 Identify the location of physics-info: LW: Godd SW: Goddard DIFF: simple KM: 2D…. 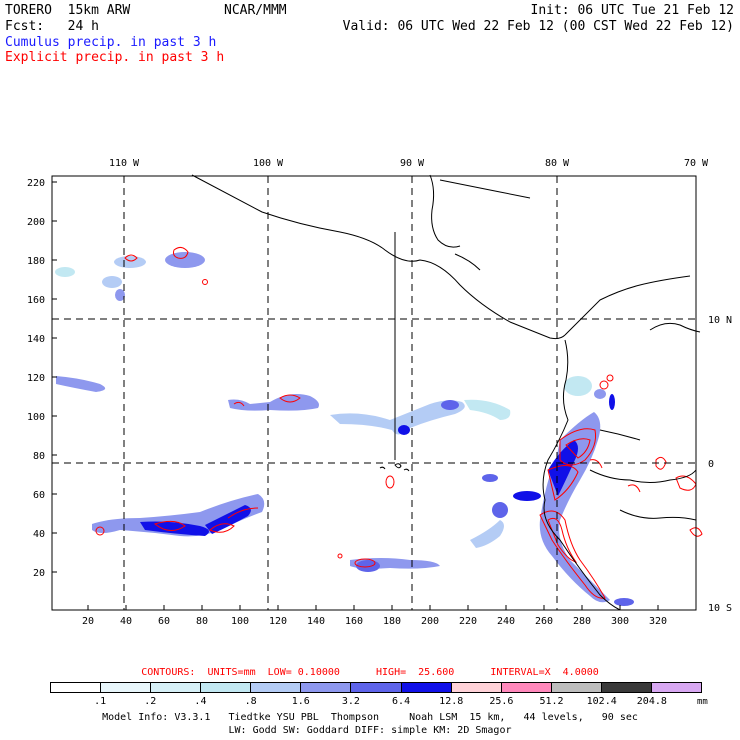
(370, 730).